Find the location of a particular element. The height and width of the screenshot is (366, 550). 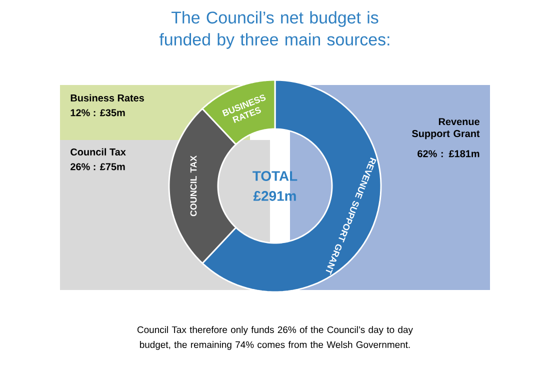

chart-title: The Council’s net budget is funded by three main sources: is located at coordinates (274, 30).